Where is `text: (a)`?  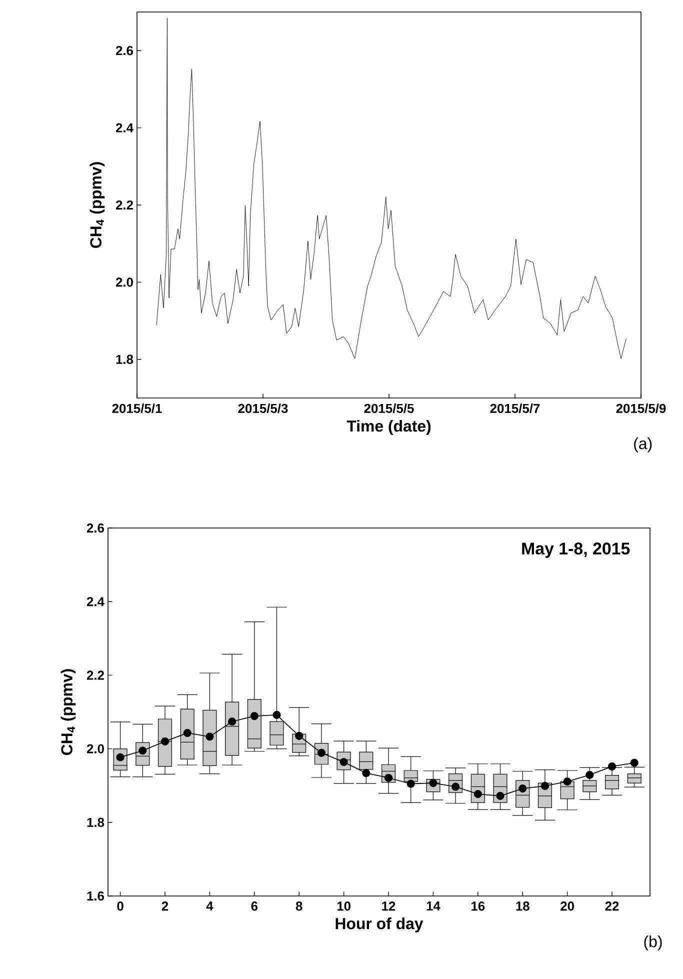
text: (a) is located at coordinates (643, 445).